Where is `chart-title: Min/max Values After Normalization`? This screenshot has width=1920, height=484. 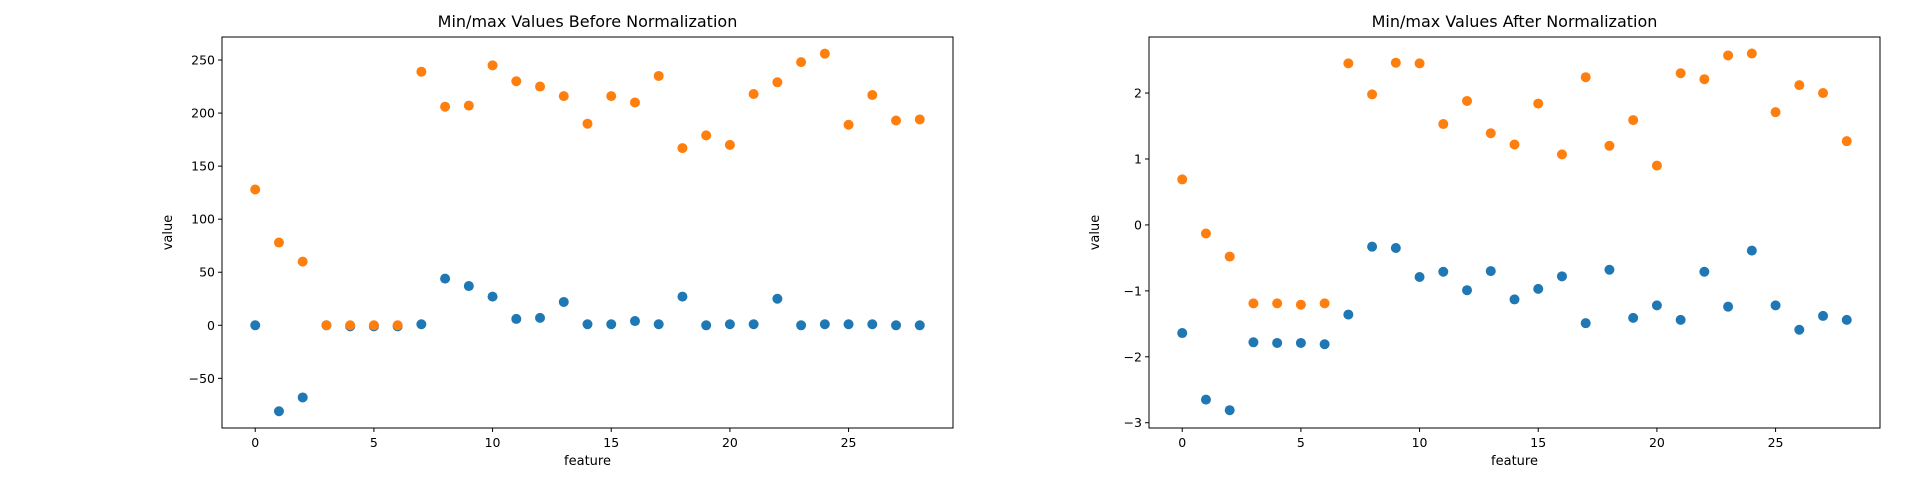
chart-title: Min/max Values After Normalization is located at coordinates (1515, 21).